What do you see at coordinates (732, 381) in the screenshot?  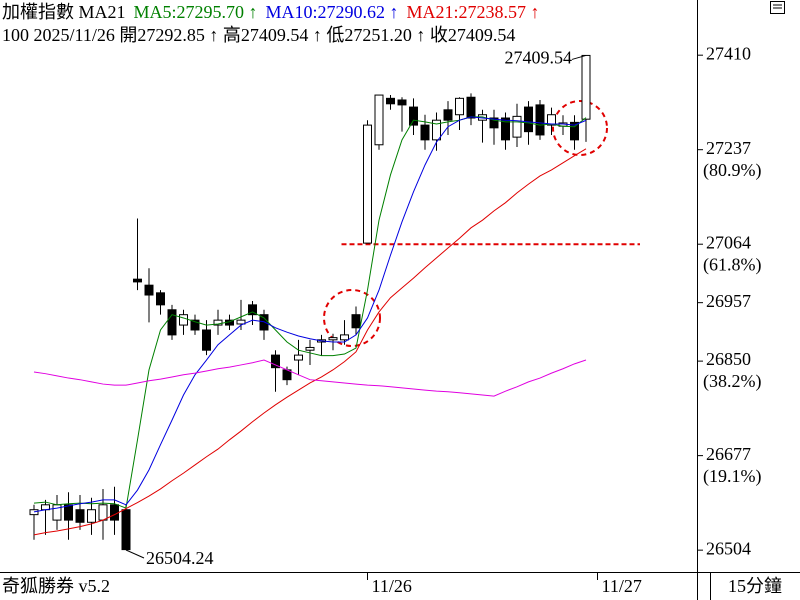 I see `fib-label: (38.2%)` at bounding box center [732, 381].